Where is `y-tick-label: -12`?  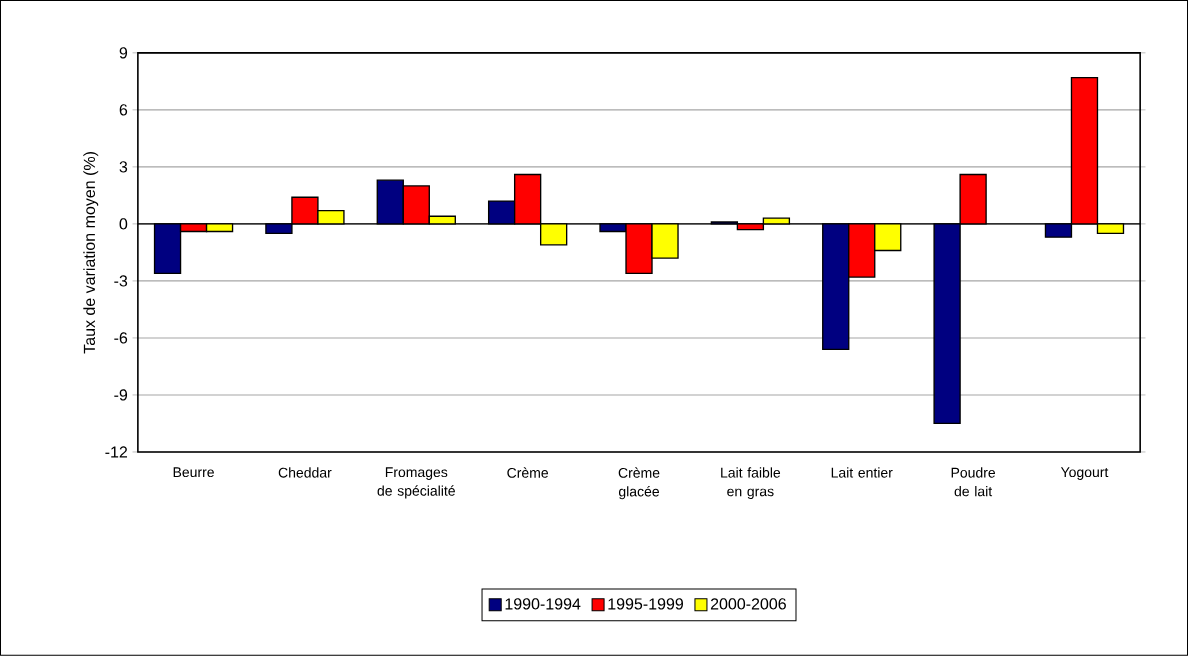 y-tick-label: -12 is located at coordinates (116, 452).